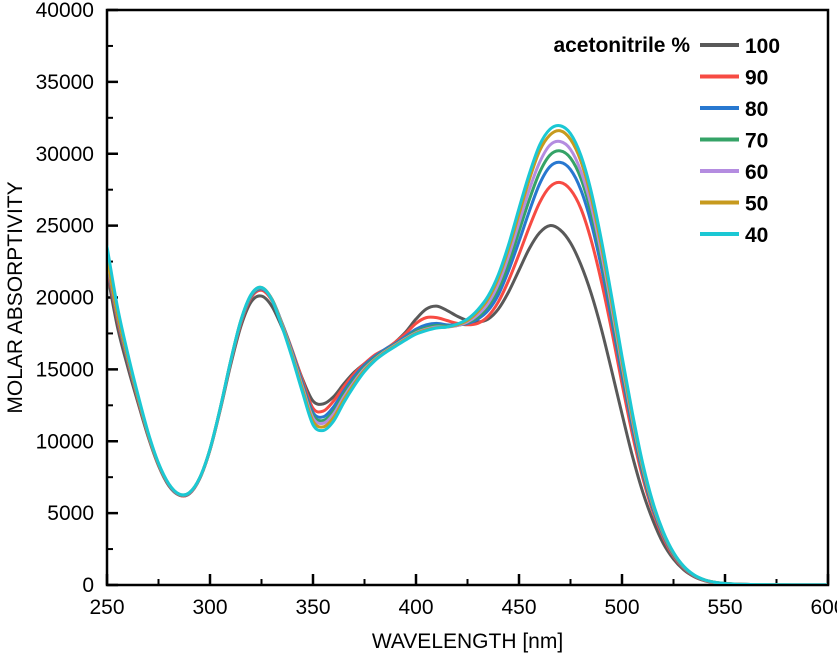 The height and width of the screenshot is (662, 837). What do you see at coordinates (724, 607) in the screenshot?
I see `x-tick-label: 550` at bounding box center [724, 607].